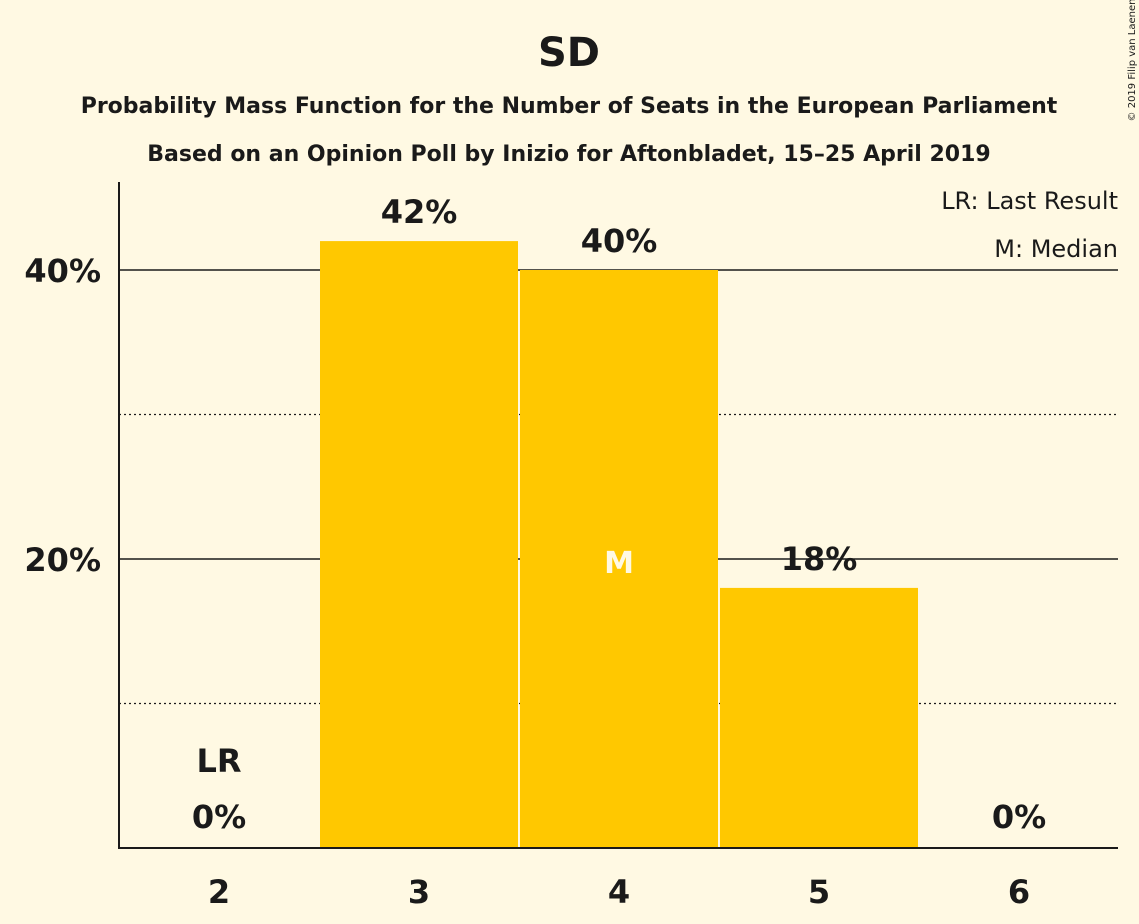 This screenshot has height=924, width=1139. Describe the element at coordinates (1056, 249) in the screenshot. I see `legend-median: M: Median` at that location.